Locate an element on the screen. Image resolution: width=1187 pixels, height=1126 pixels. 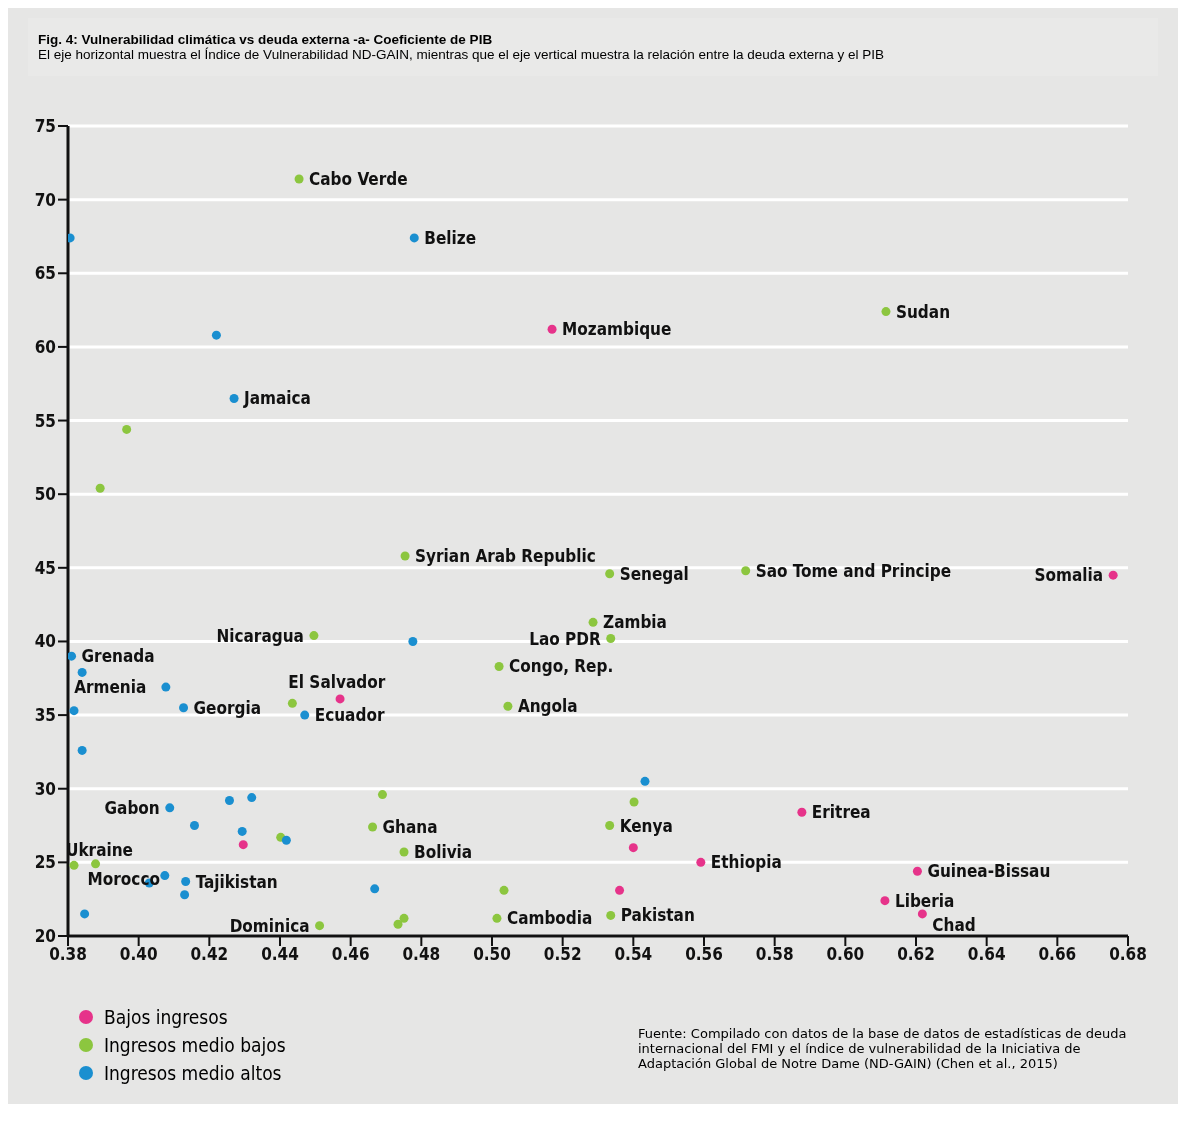
annotation: Zambia is located at coordinates (635, 622).